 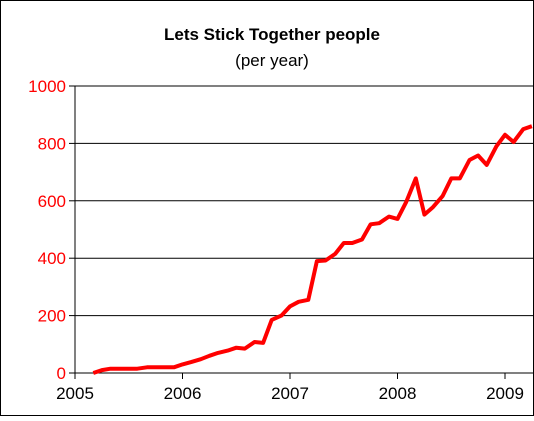 What do you see at coordinates (398, 393) in the screenshot?
I see `x-tick-label-2008: 2008` at bounding box center [398, 393].